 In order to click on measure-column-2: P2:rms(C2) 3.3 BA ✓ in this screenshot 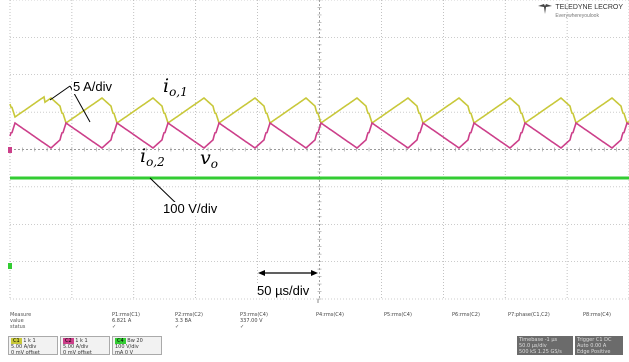, I will do `click(189, 321)`.